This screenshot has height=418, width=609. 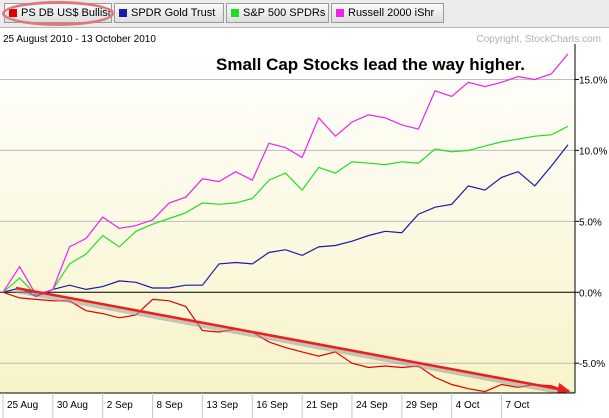 What do you see at coordinates (539, 39) in the screenshot?
I see `copyright-notice: Copyright, StockCharts.com` at bounding box center [539, 39].